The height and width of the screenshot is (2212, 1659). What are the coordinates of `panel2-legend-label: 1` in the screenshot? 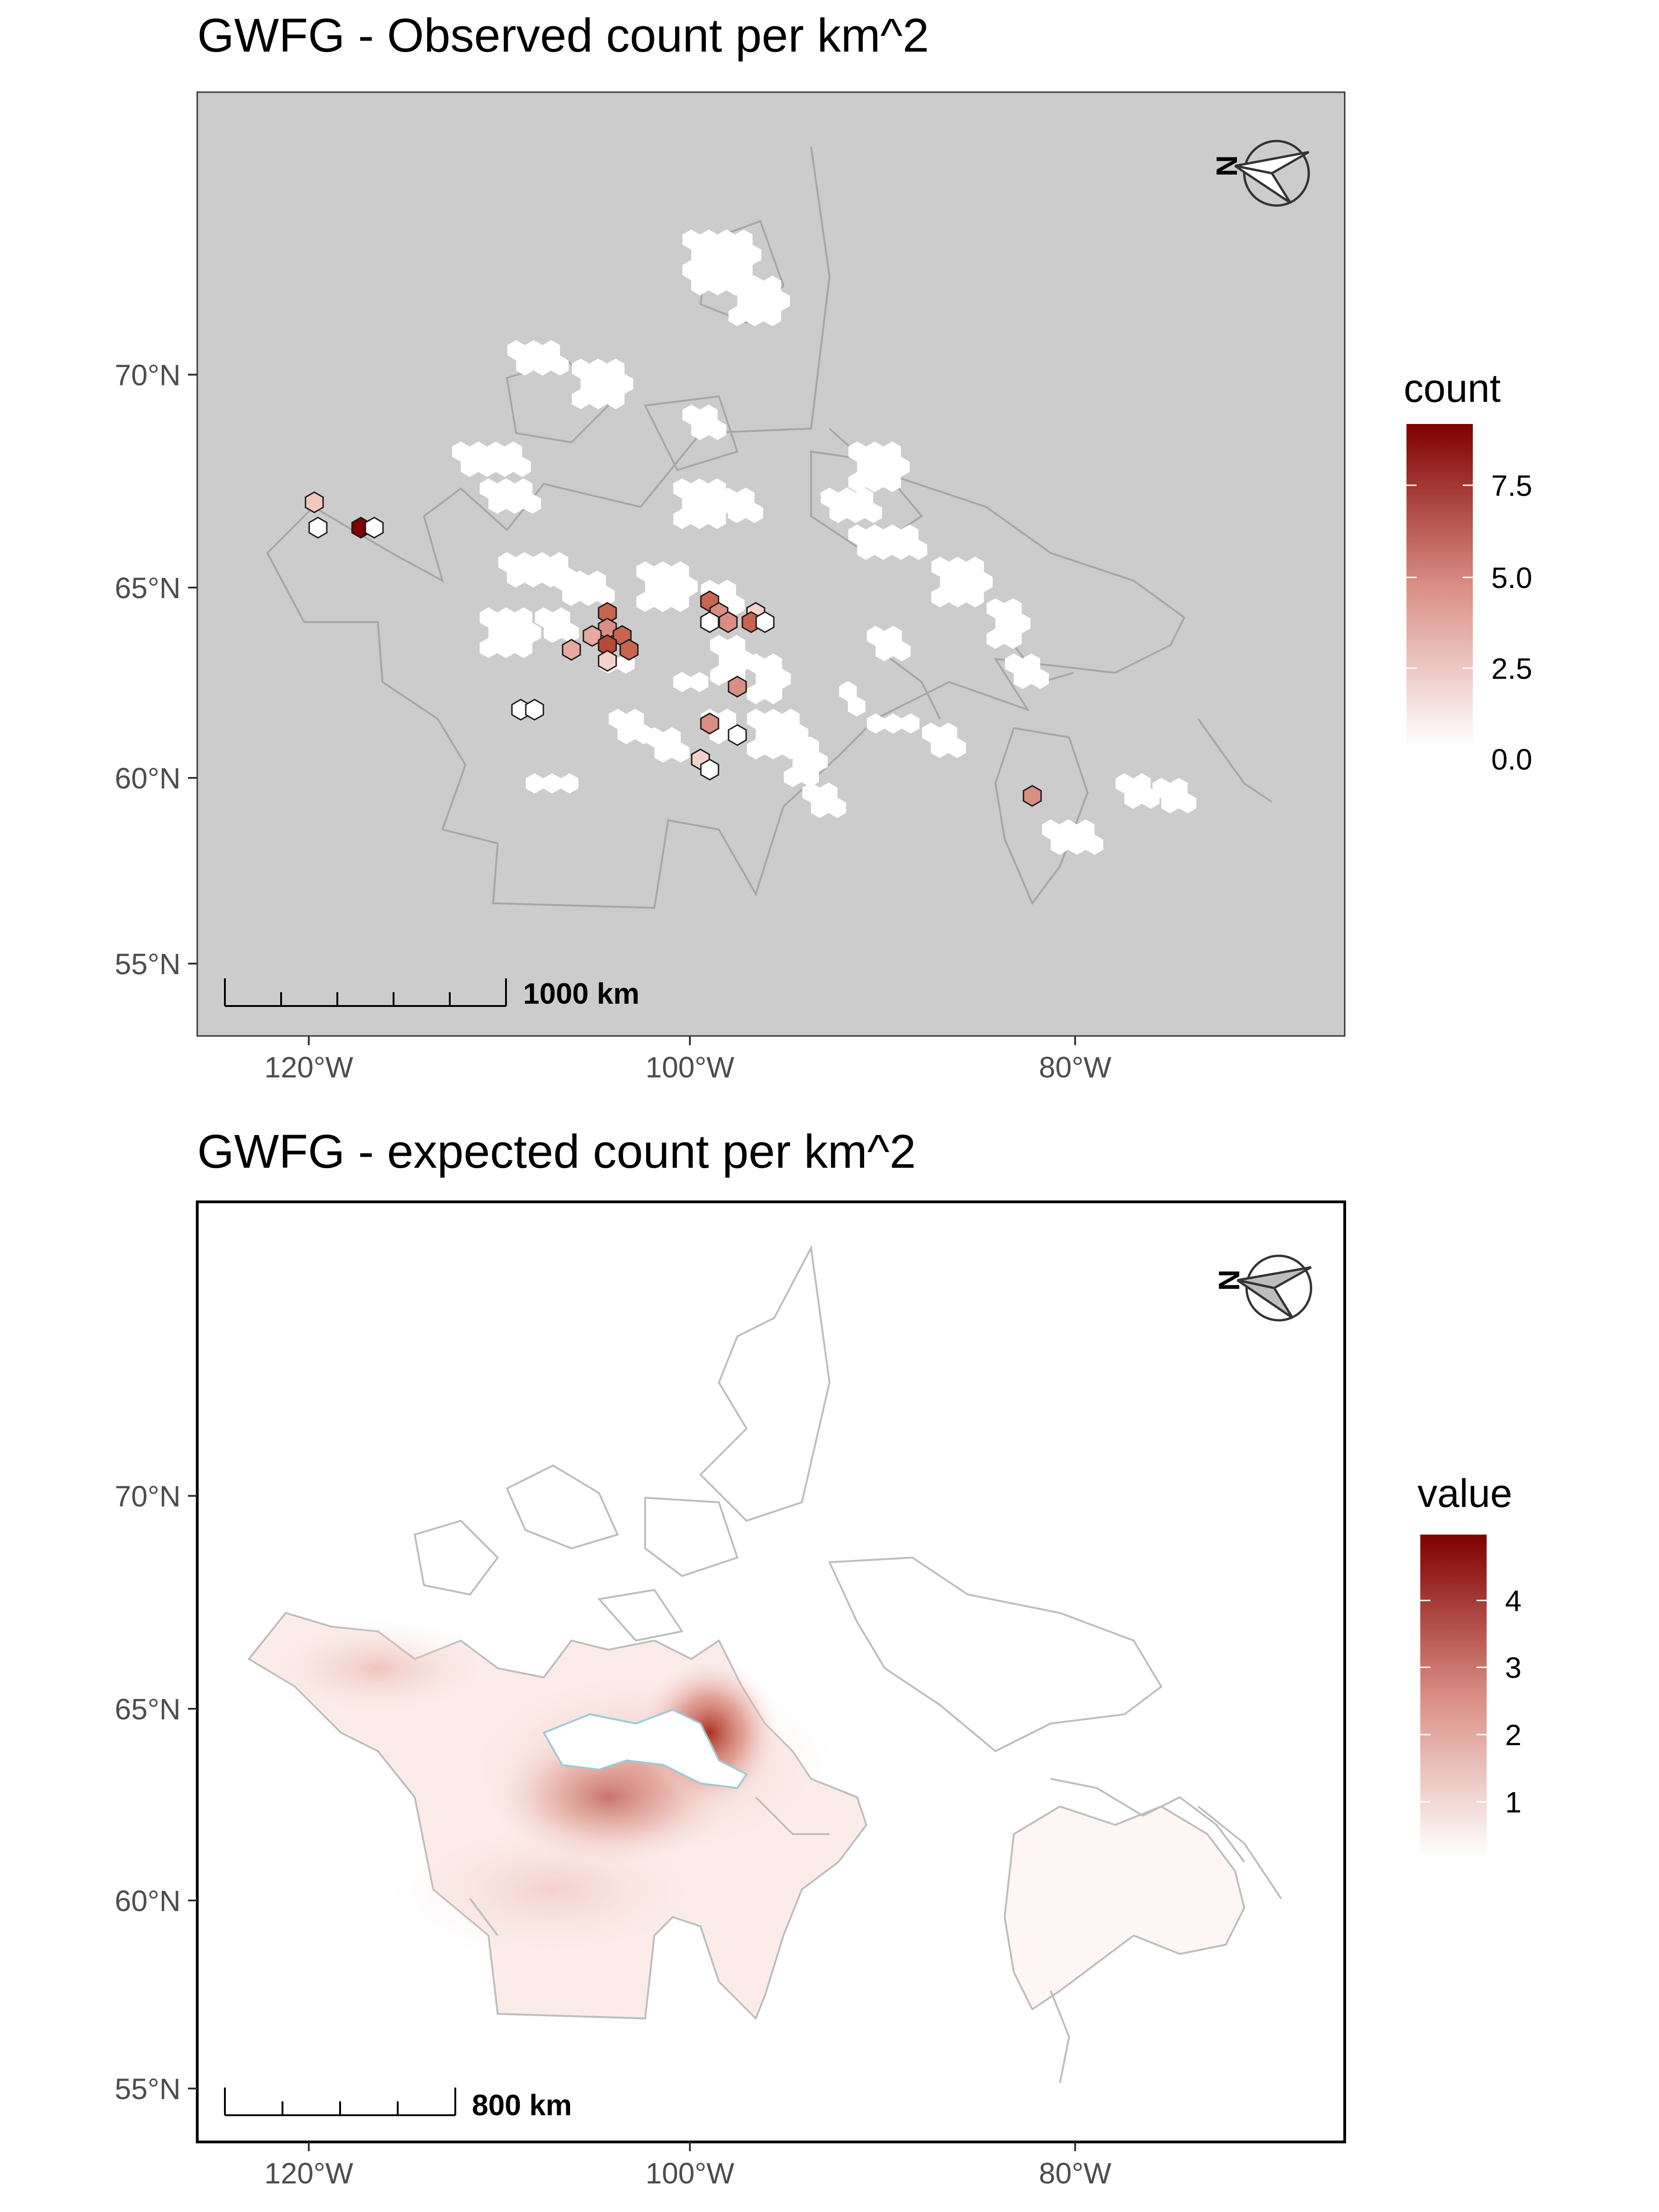 It's located at (1513, 1802).